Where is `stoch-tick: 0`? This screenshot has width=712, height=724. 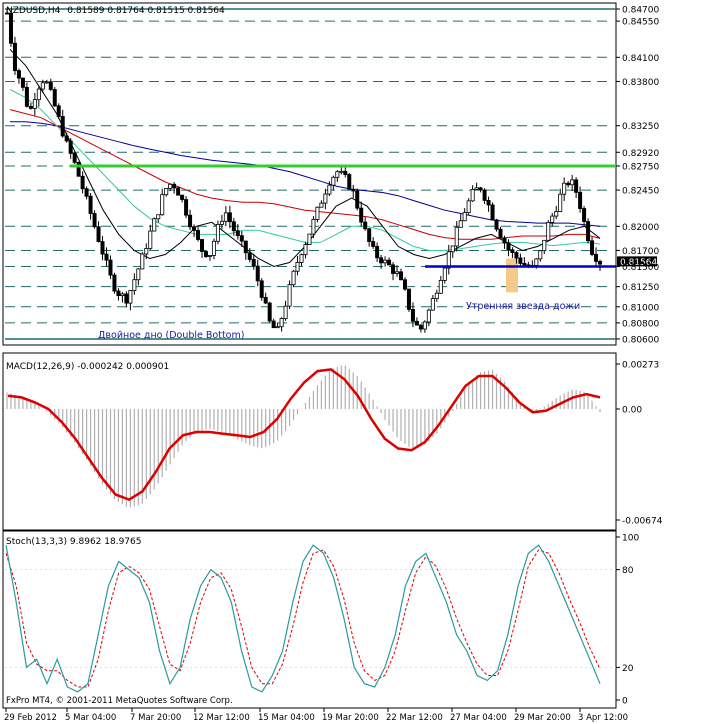
stoch-tick: 0 is located at coordinates (622, 702).